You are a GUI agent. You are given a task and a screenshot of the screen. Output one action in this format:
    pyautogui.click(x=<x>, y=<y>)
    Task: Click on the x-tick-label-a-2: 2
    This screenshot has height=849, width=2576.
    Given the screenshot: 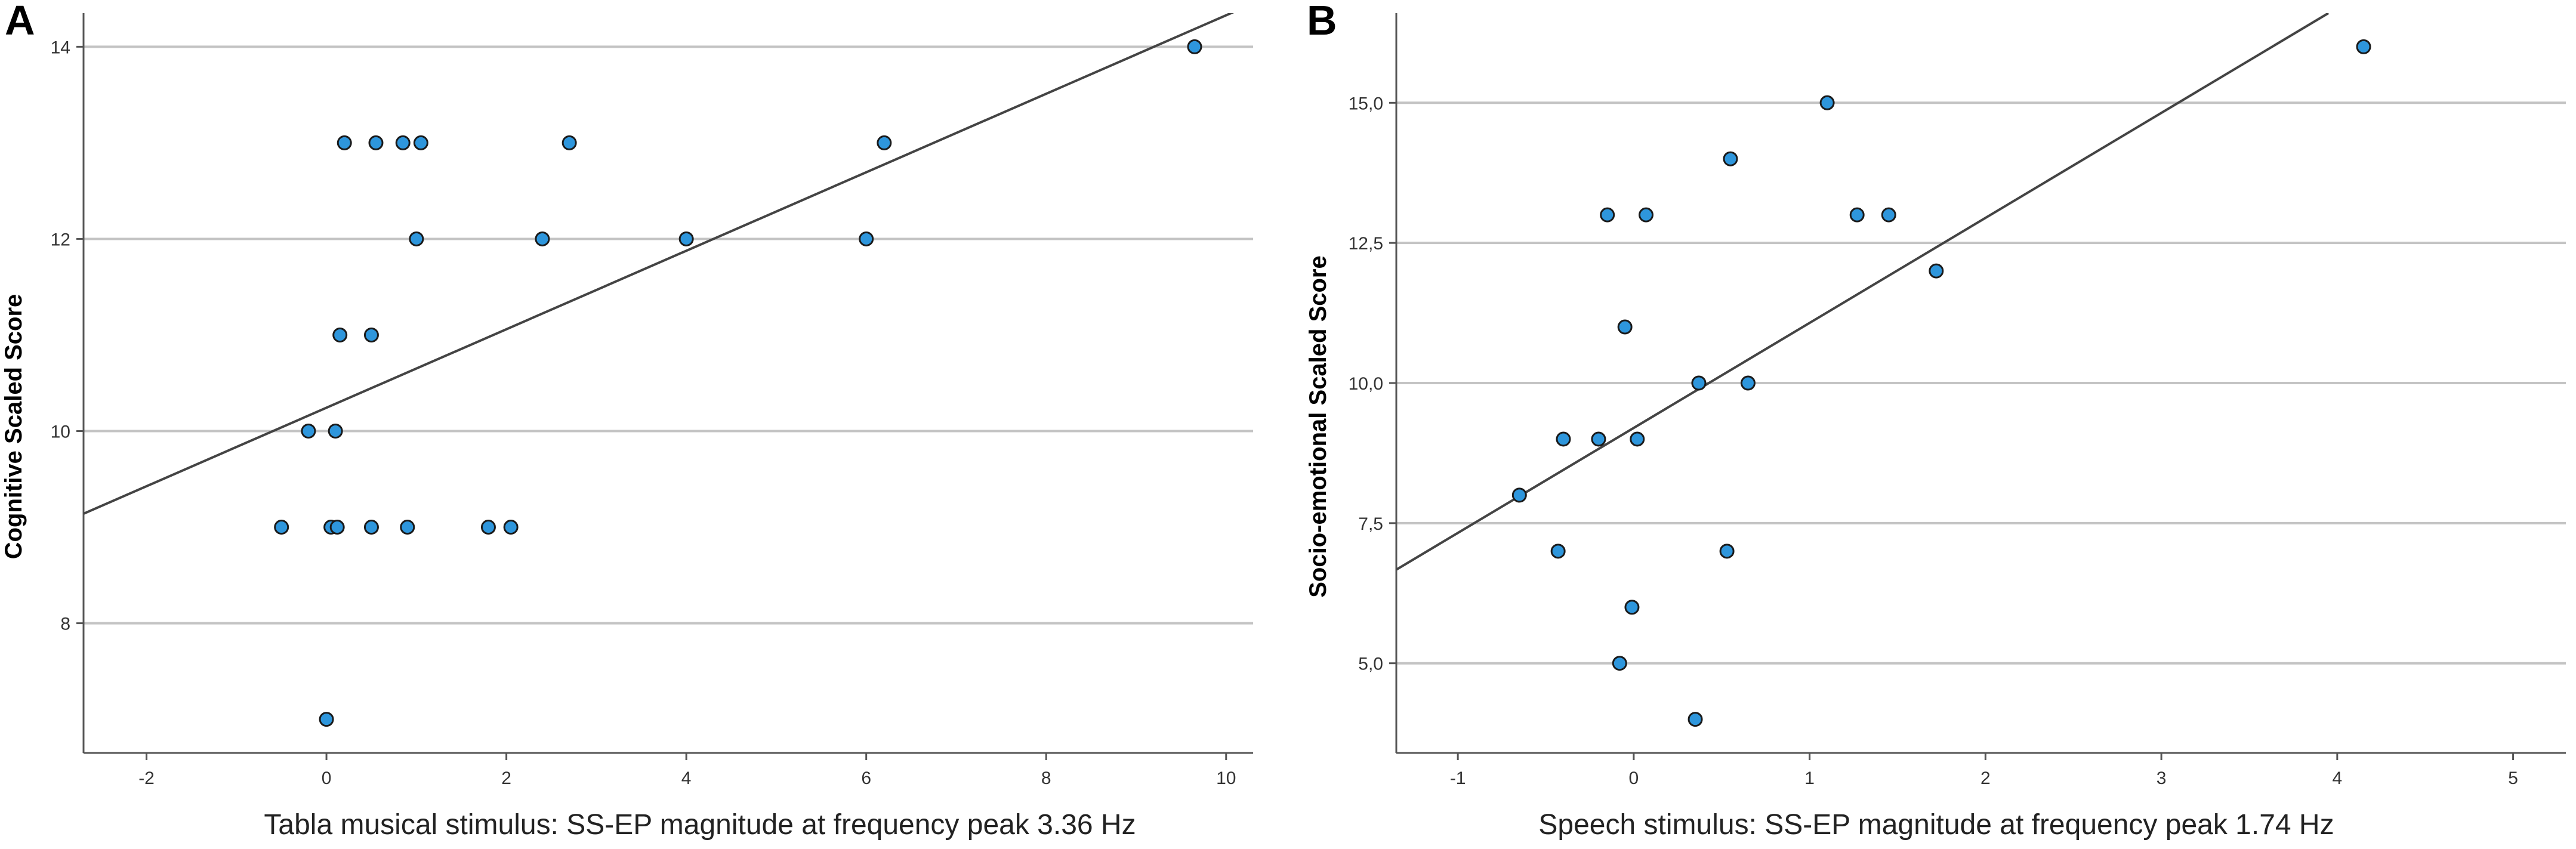 What is the action you would take?
    pyautogui.click(x=506, y=778)
    